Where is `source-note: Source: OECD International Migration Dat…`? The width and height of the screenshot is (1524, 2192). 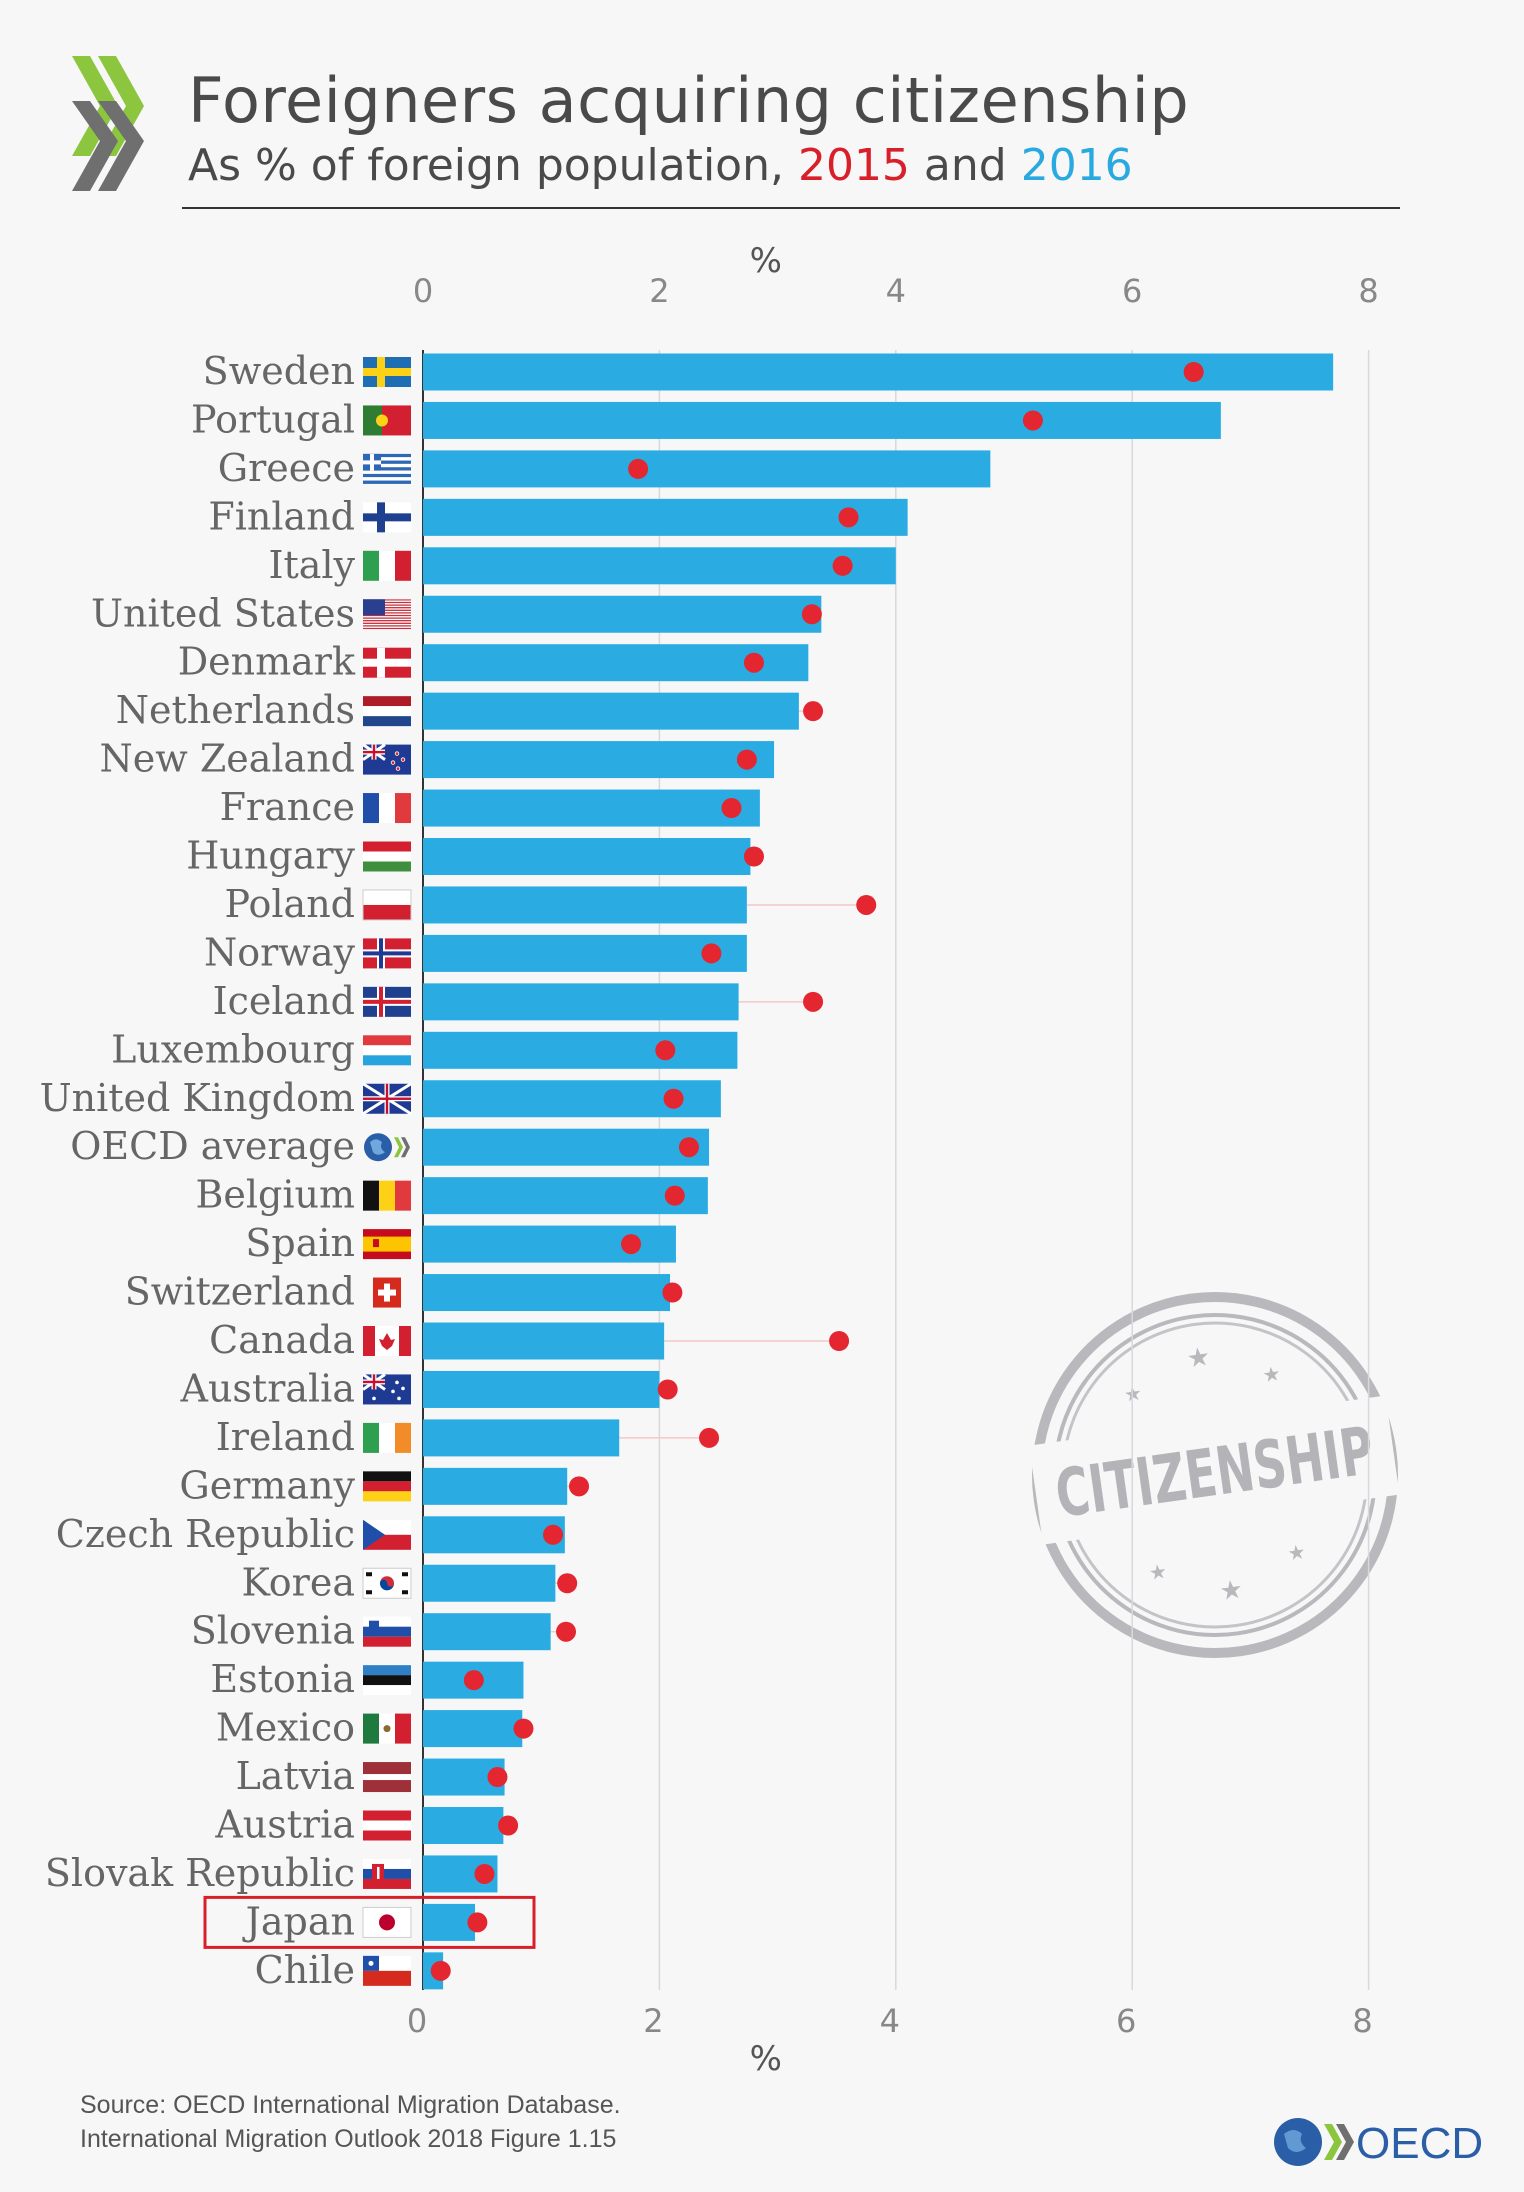 source-note: Source: OECD International Migration Dat… is located at coordinates (350, 2122).